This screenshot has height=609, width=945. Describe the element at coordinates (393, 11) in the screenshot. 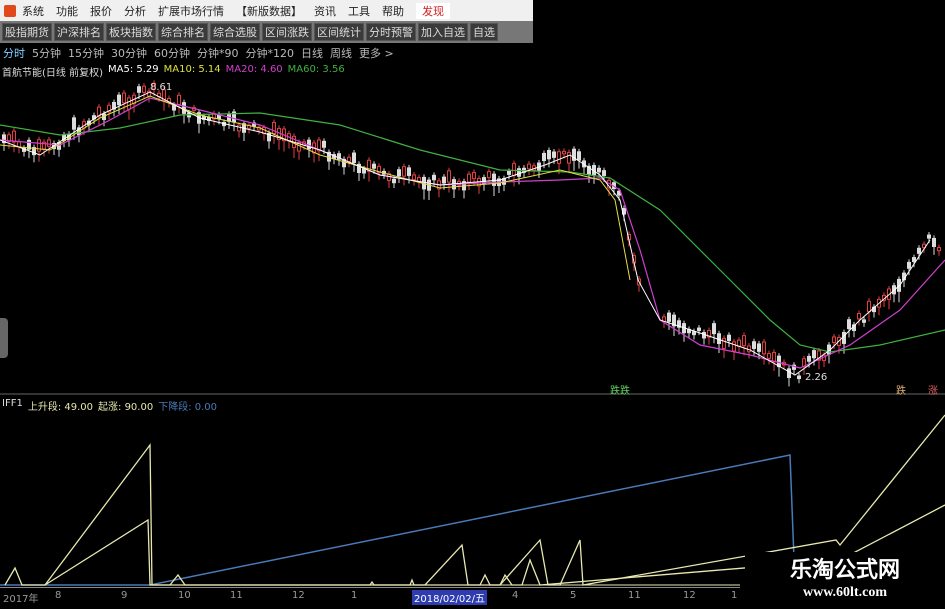

I see `menu-item: 帮助` at that location.